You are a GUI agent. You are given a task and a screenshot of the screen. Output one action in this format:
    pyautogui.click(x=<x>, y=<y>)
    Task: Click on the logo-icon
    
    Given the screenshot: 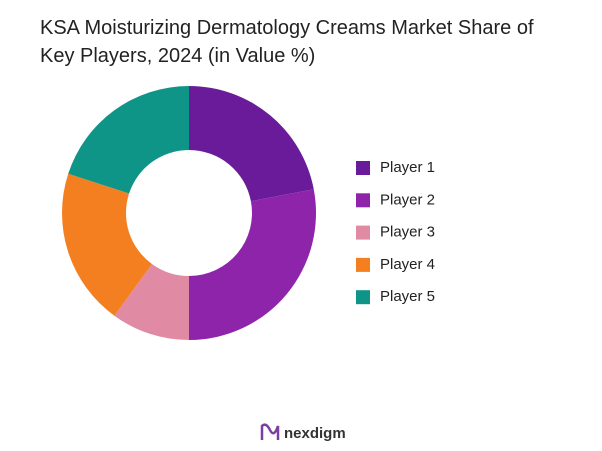 What is the action you would take?
    pyautogui.click(x=270, y=431)
    